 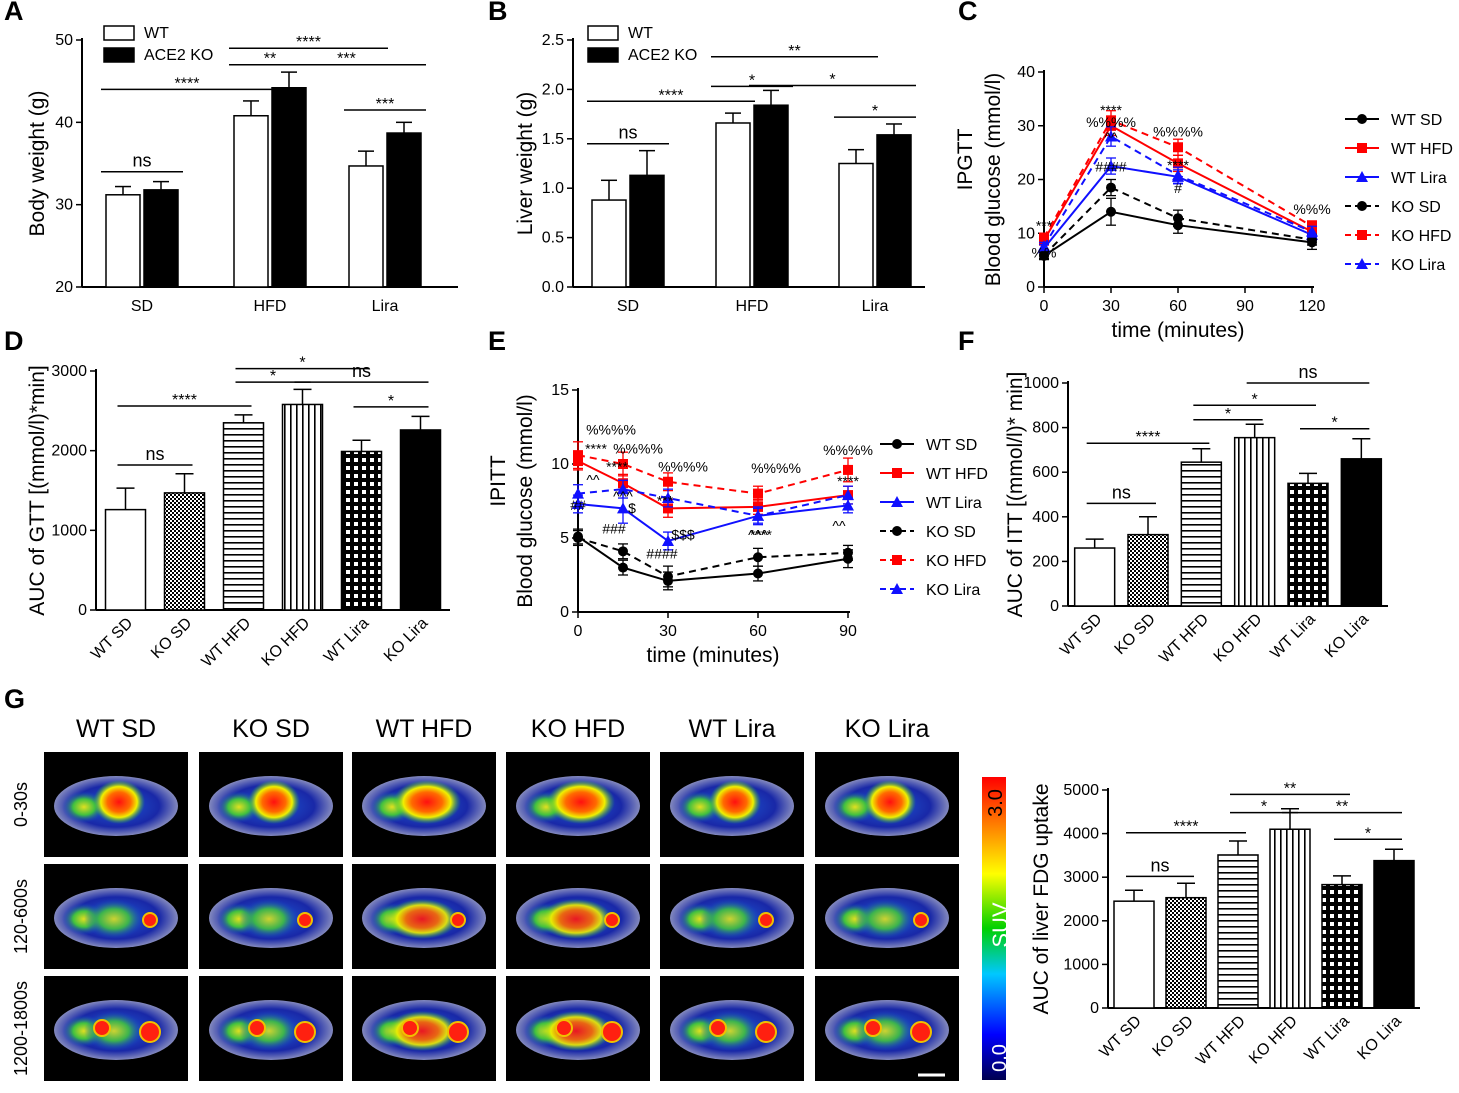 What do you see at coordinates (553, 89) in the screenshot?
I see `y-tick-label: 2.0` at bounding box center [553, 89].